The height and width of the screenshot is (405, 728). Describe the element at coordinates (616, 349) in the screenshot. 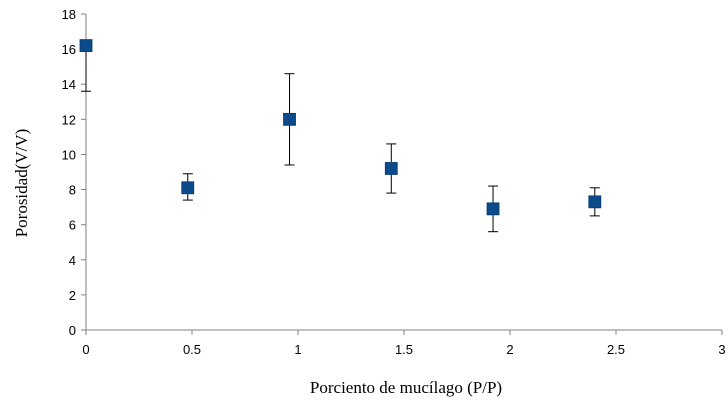

I see `x-tick-label: 2.5` at that location.